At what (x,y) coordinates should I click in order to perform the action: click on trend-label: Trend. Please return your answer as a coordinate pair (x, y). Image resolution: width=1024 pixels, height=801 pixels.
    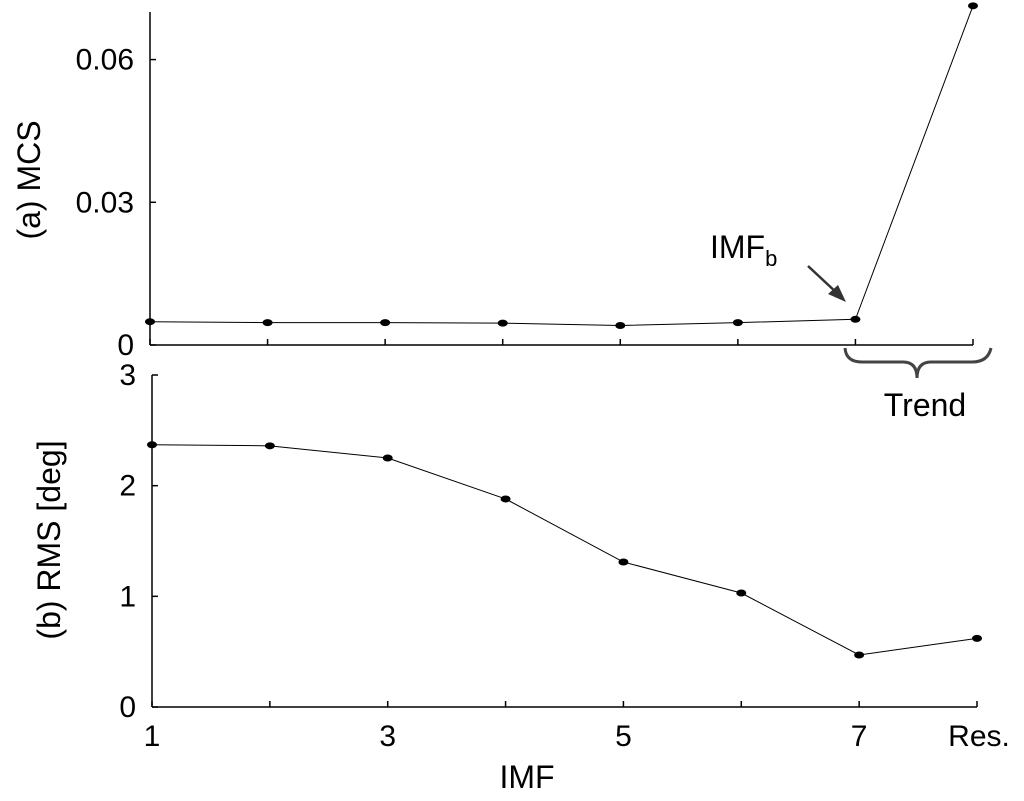
    Looking at the image, I should click on (925, 405).